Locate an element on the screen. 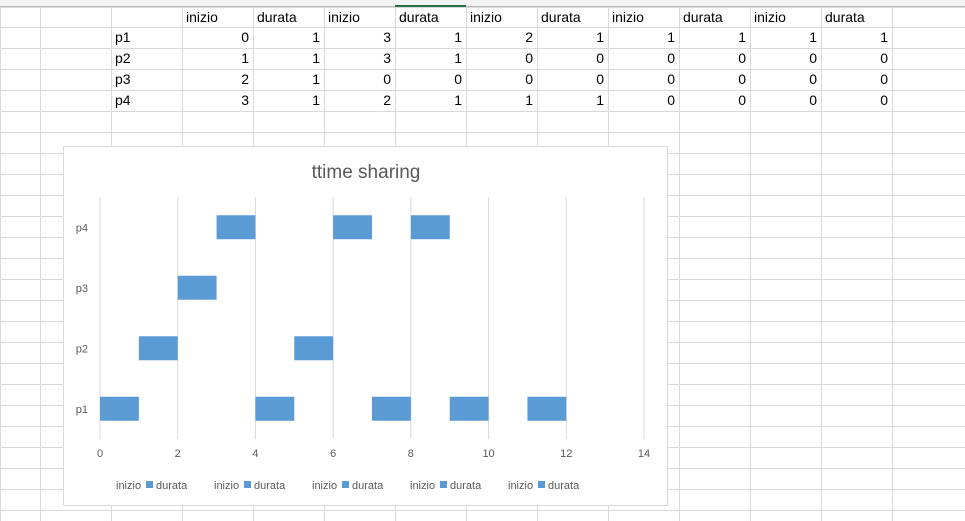 The image size is (965, 521). row-p1-cell: 3 is located at coordinates (387, 37).